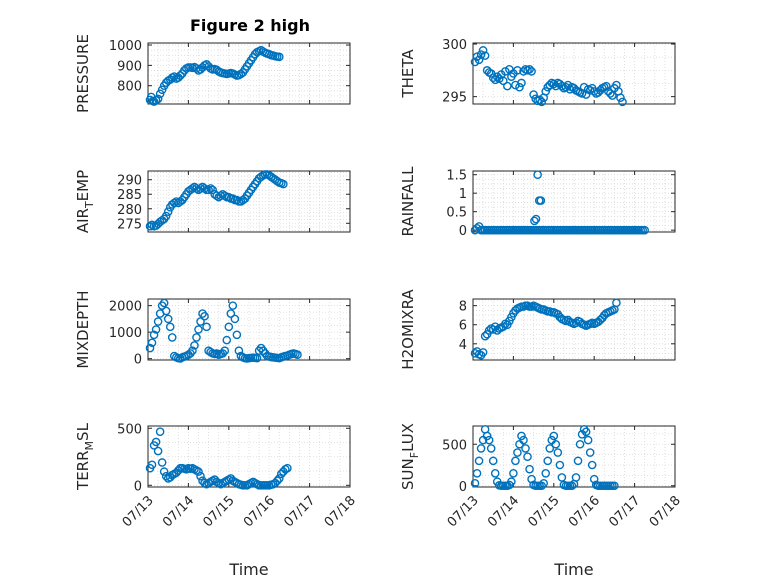 The height and width of the screenshot is (583, 778). What do you see at coordinates (129, 66) in the screenshot?
I see `y-tick-label: 900` at bounding box center [129, 66].